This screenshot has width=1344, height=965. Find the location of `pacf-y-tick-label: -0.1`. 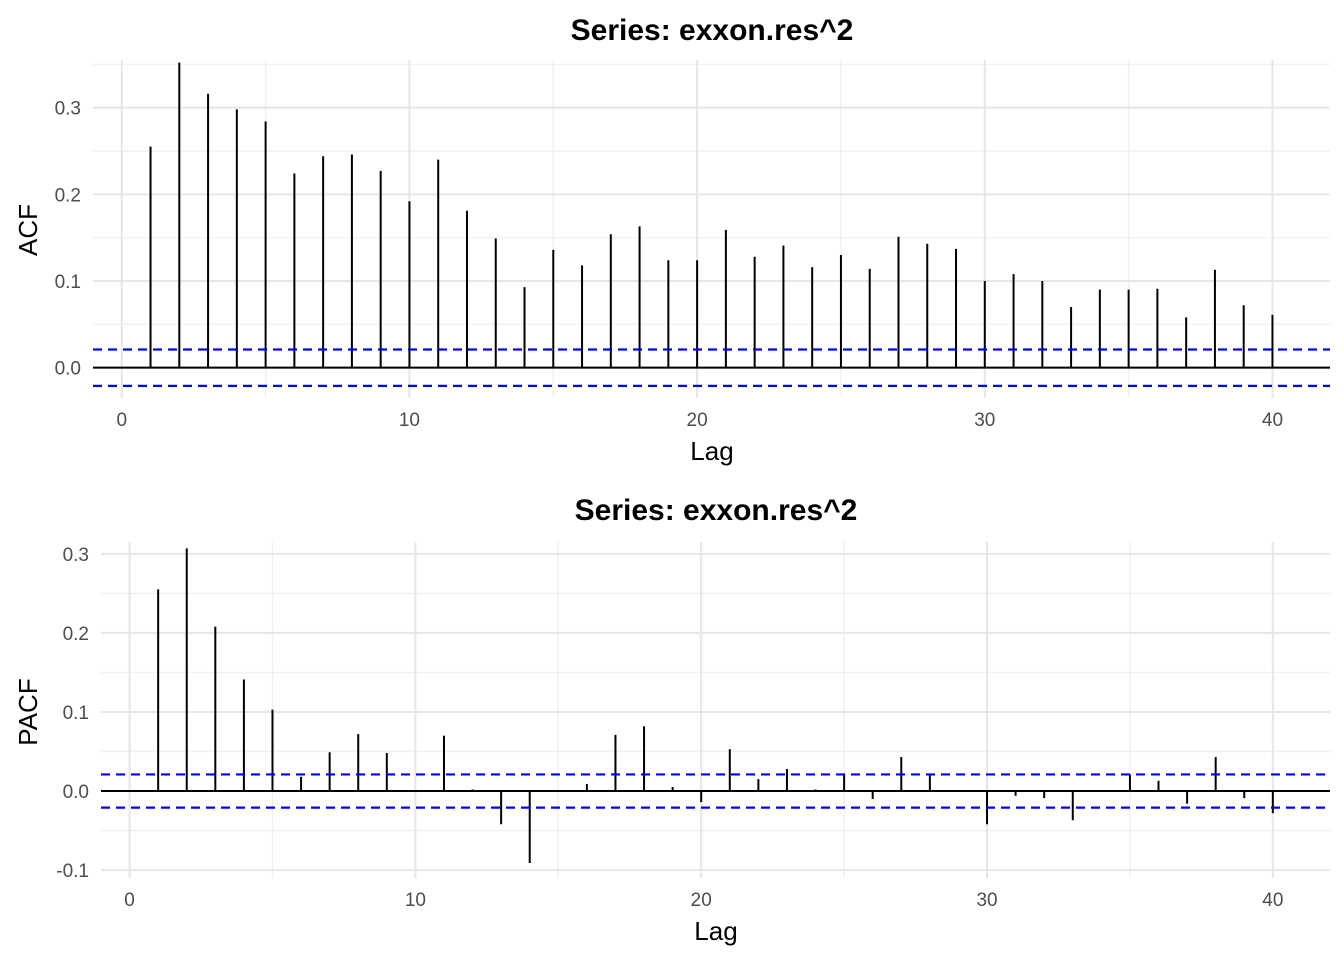

pacf-y-tick-label: -0.1 is located at coordinates (72, 871).